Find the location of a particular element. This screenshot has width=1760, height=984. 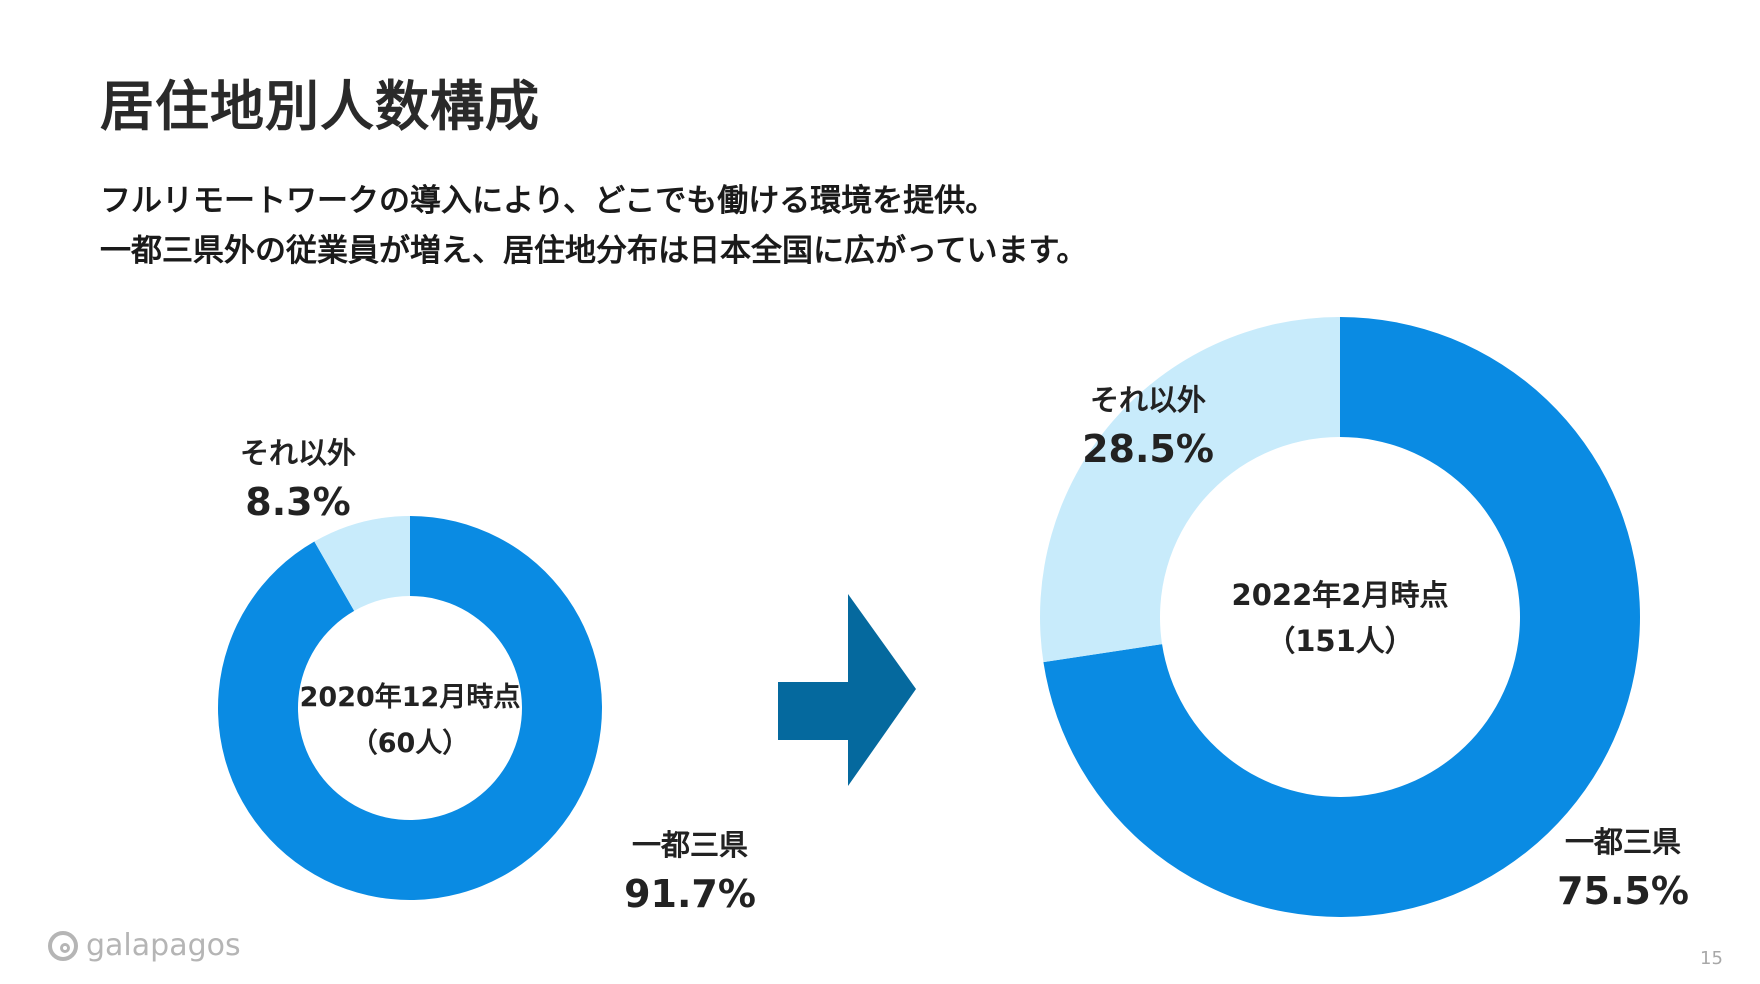

center-label-line-1: 2020年12月時点 is located at coordinates (410, 697).